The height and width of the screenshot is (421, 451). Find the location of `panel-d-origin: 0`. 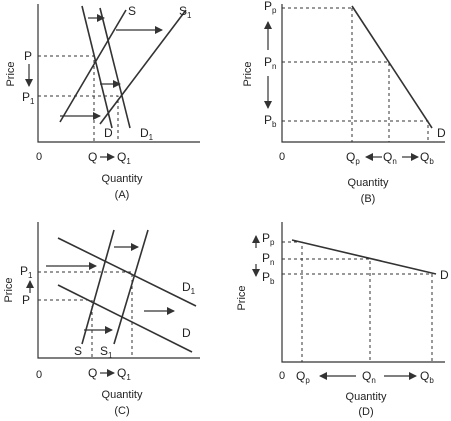

panel-d-origin: 0 is located at coordinates (282, 376).